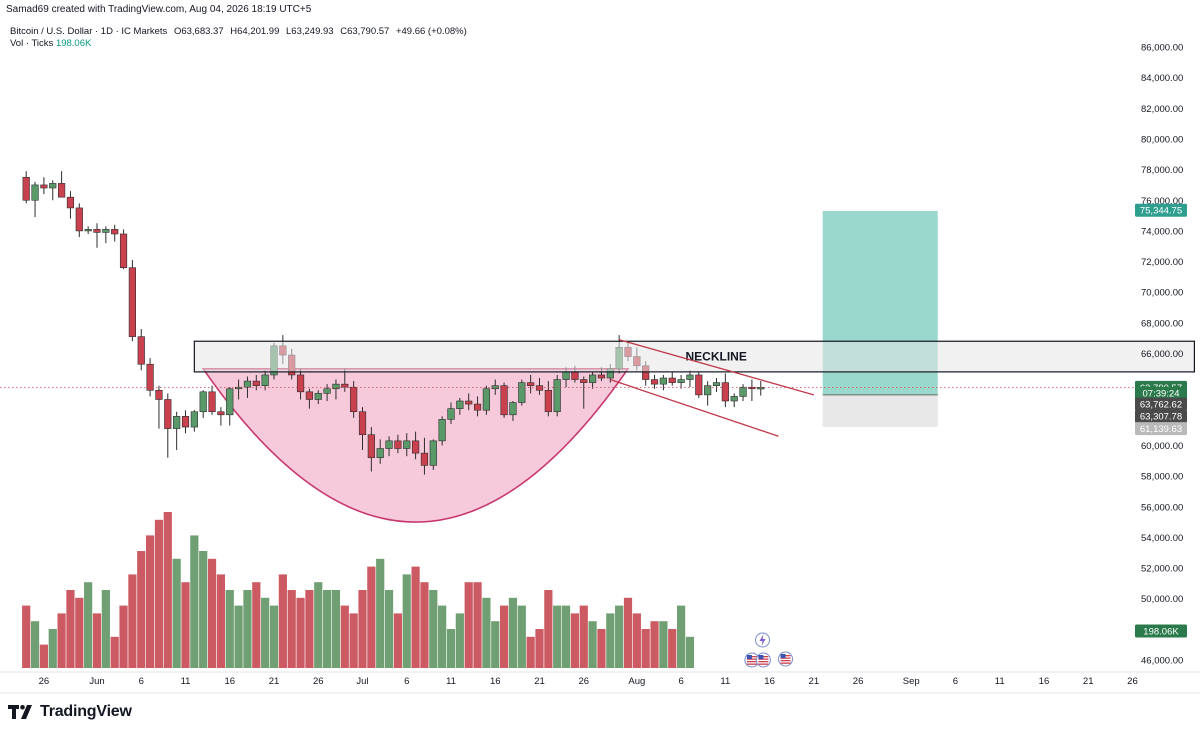  I want to click on y-tick-label: 86,000.00, so click(1162, 48).